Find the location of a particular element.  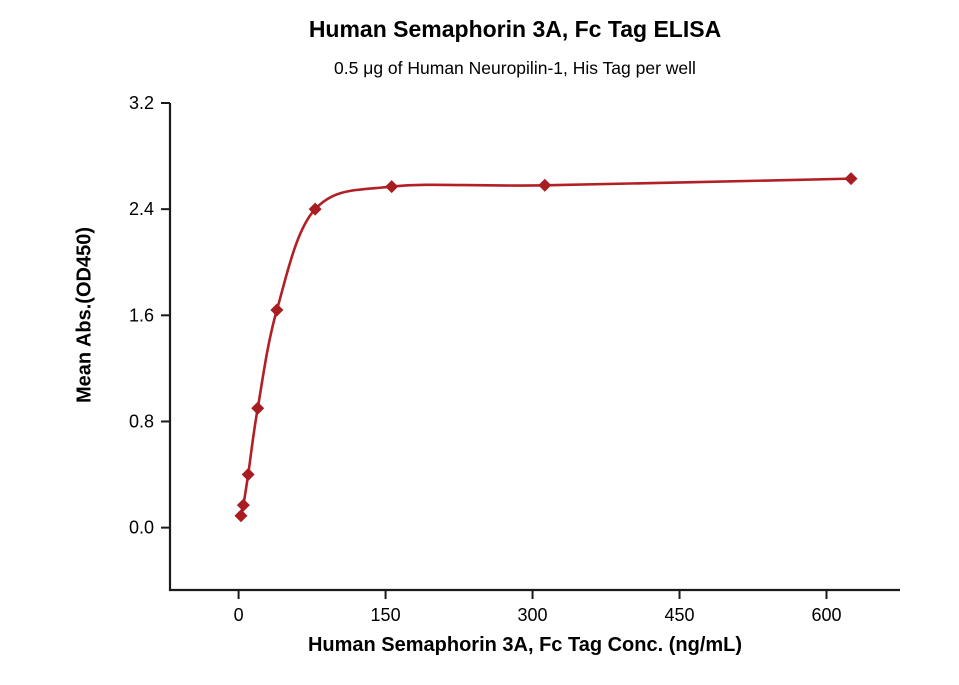

x-tick-label: 450 is located at coordinates (680, 615).